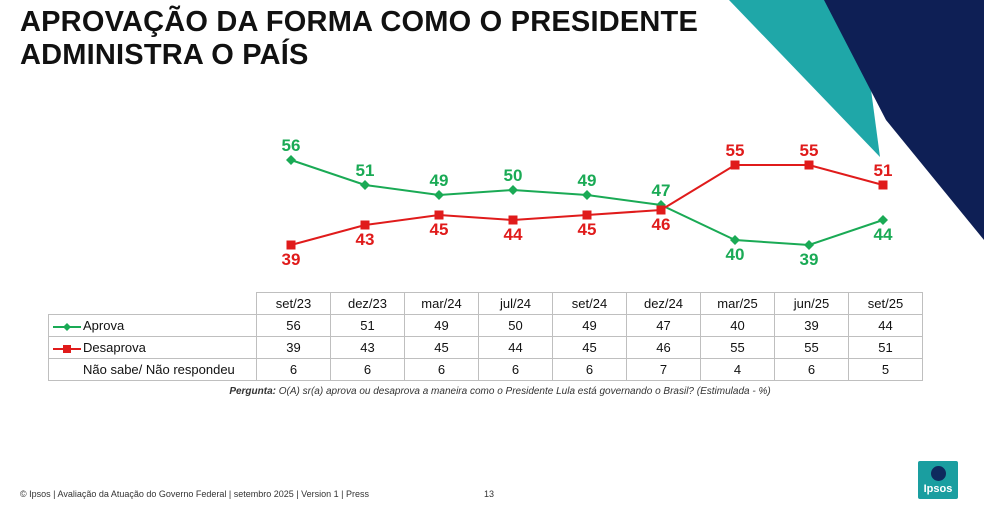  I want to click on question-label: Pergunta:, so click(252, 391).